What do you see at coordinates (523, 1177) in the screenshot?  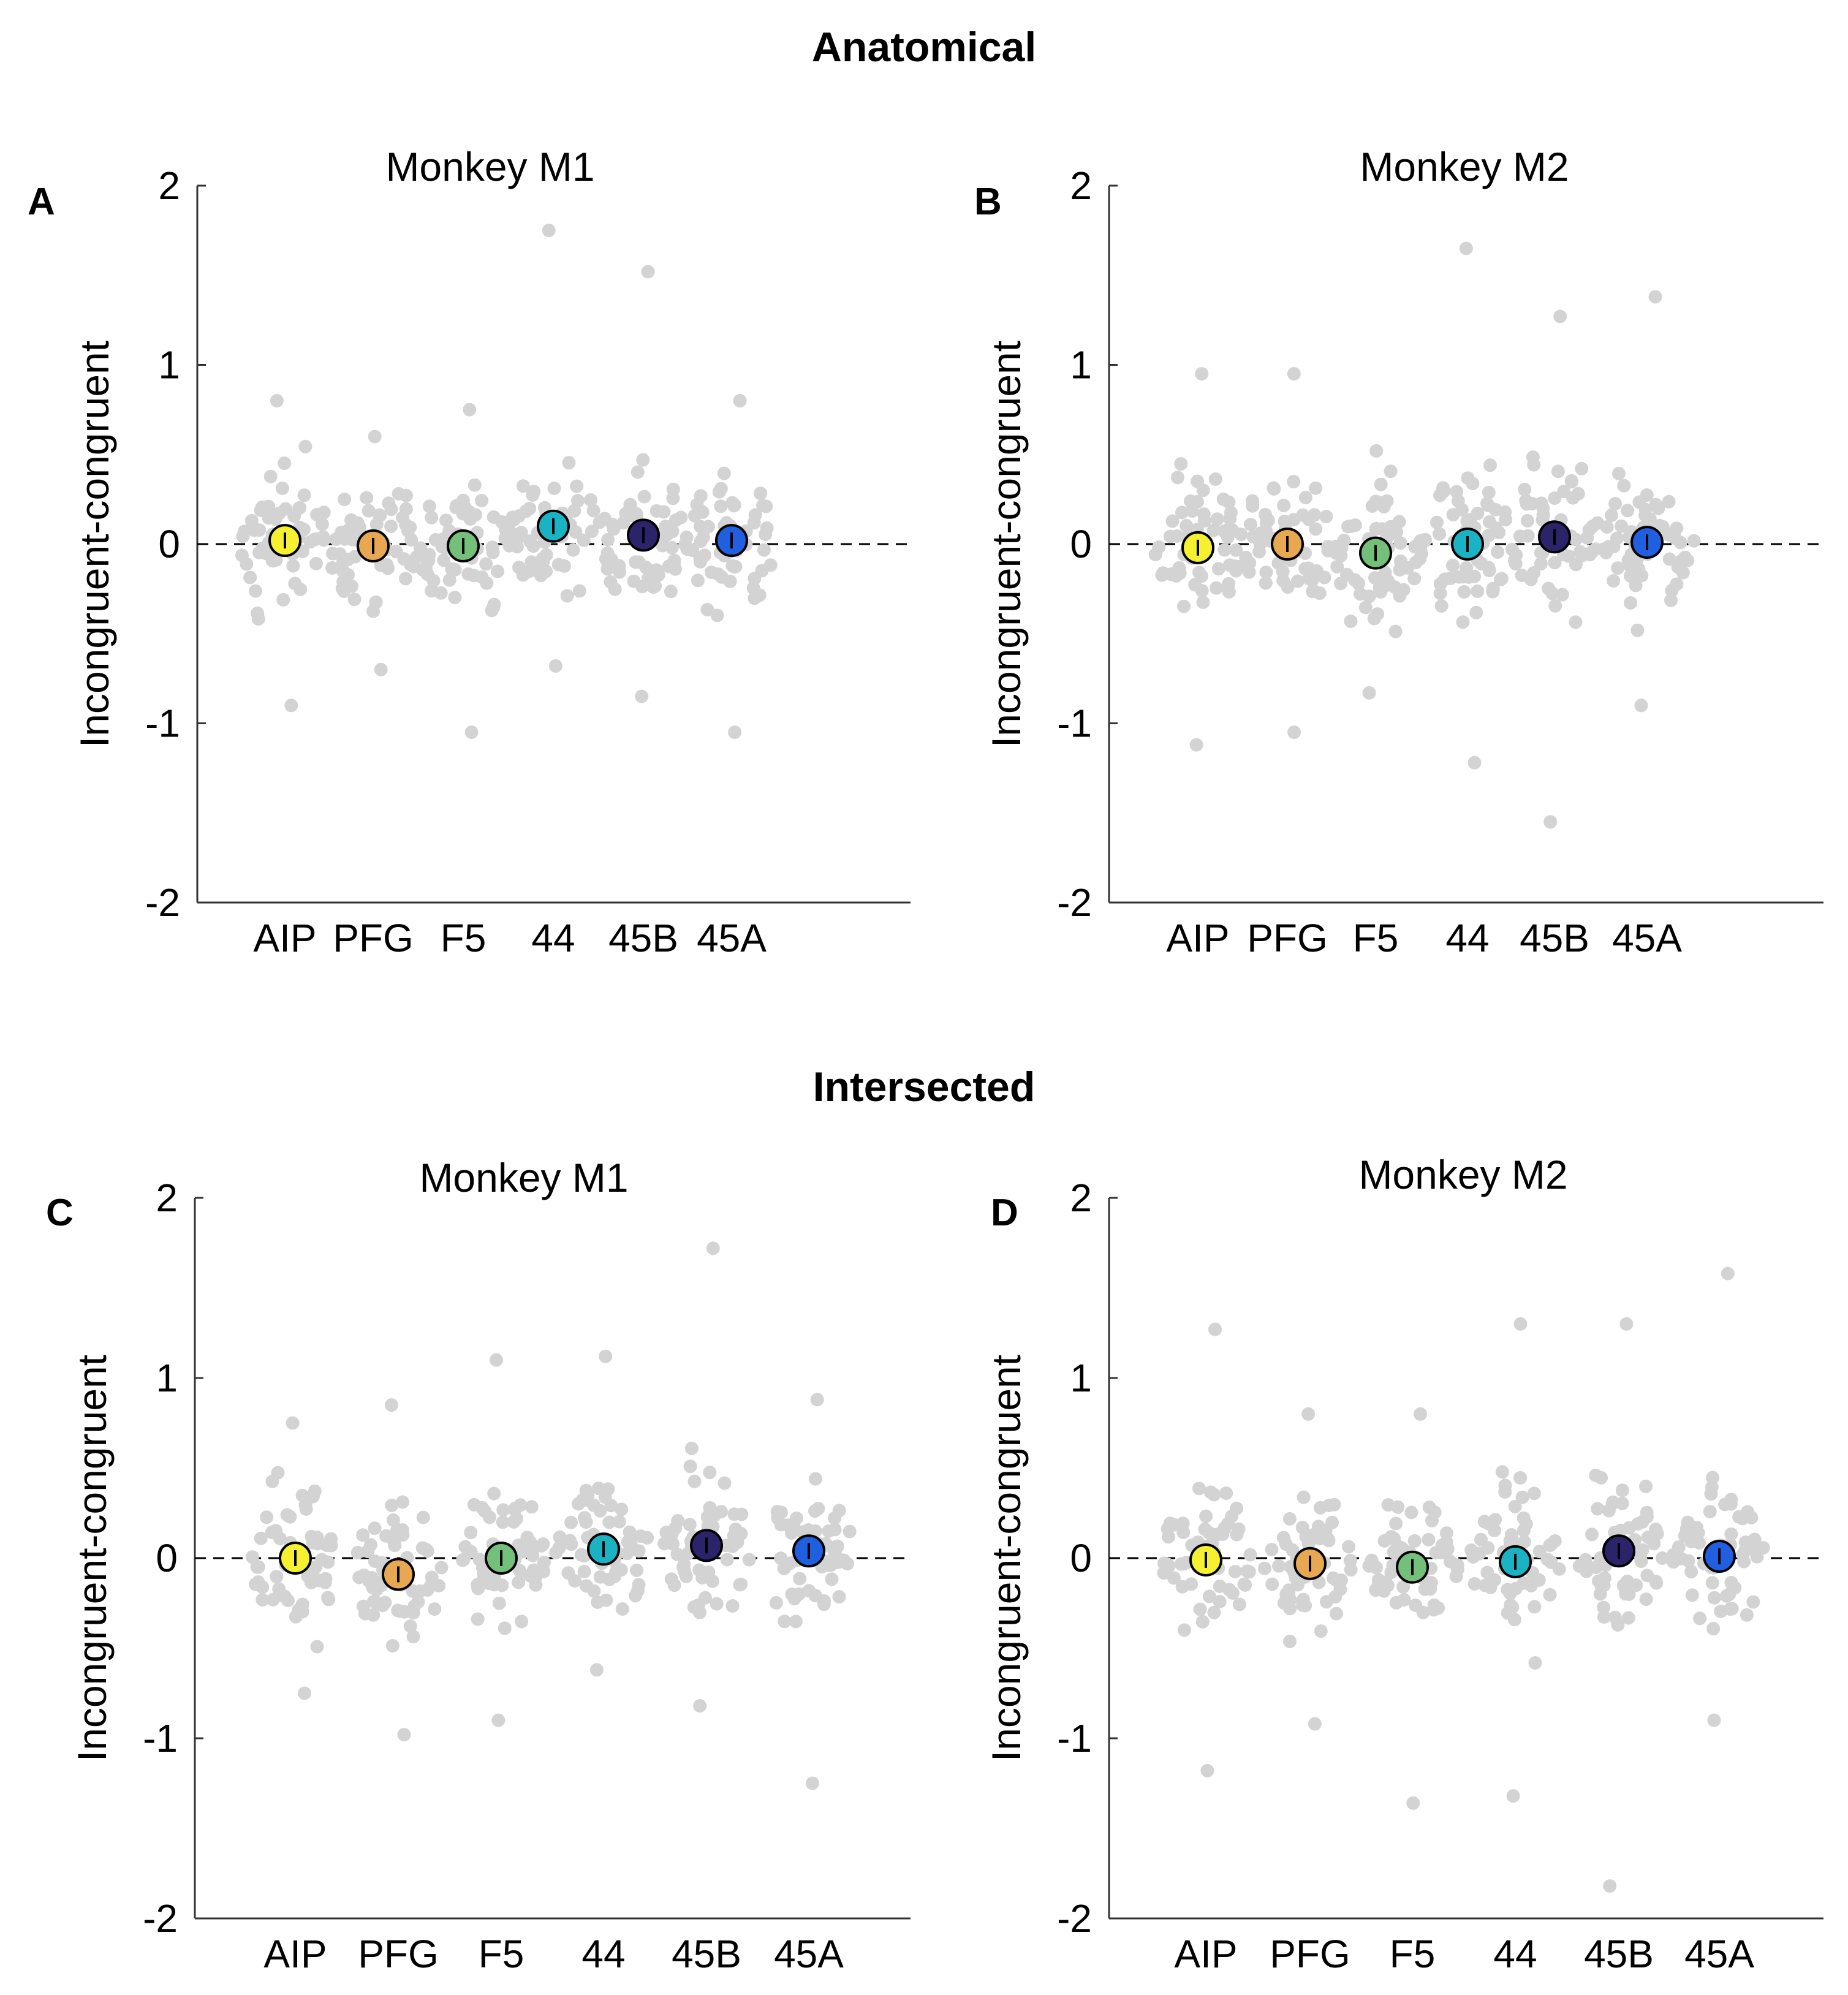 I see `panel-title: Monkey M1` at bounding box center [523, 1177].